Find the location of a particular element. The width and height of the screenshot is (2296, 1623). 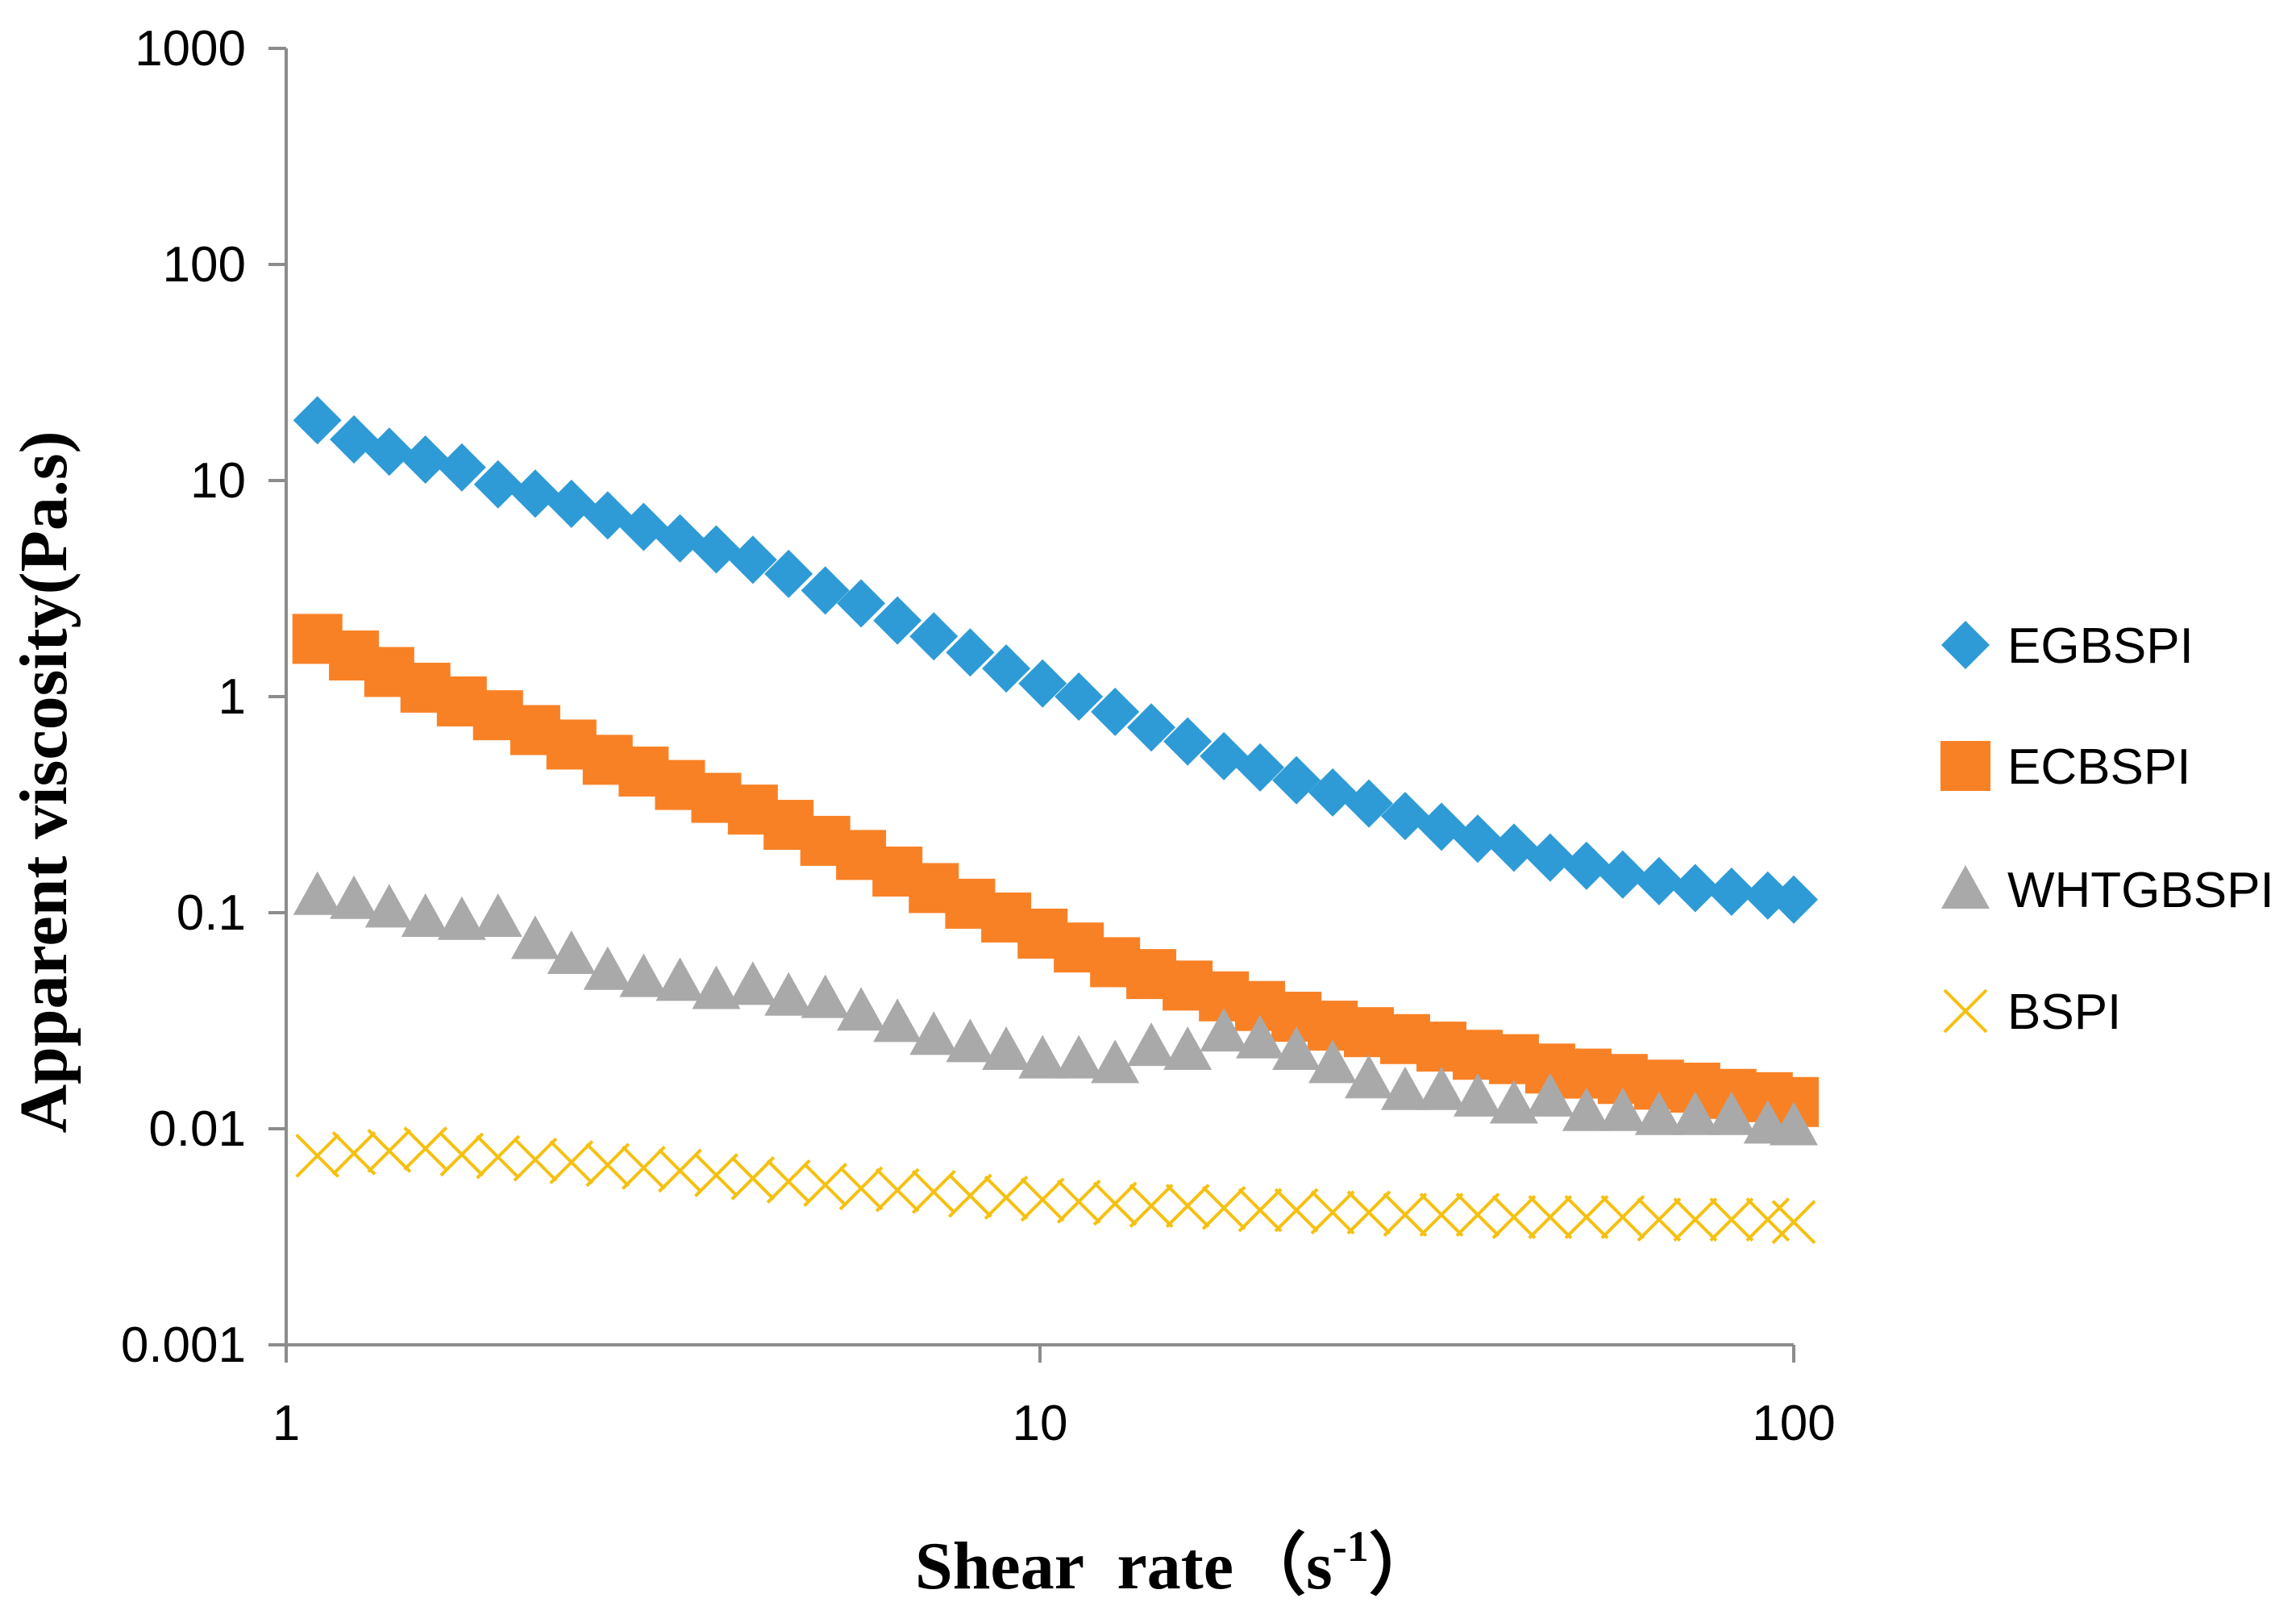

legend-marker-ecbspi is located at coordinates (1965, 766).